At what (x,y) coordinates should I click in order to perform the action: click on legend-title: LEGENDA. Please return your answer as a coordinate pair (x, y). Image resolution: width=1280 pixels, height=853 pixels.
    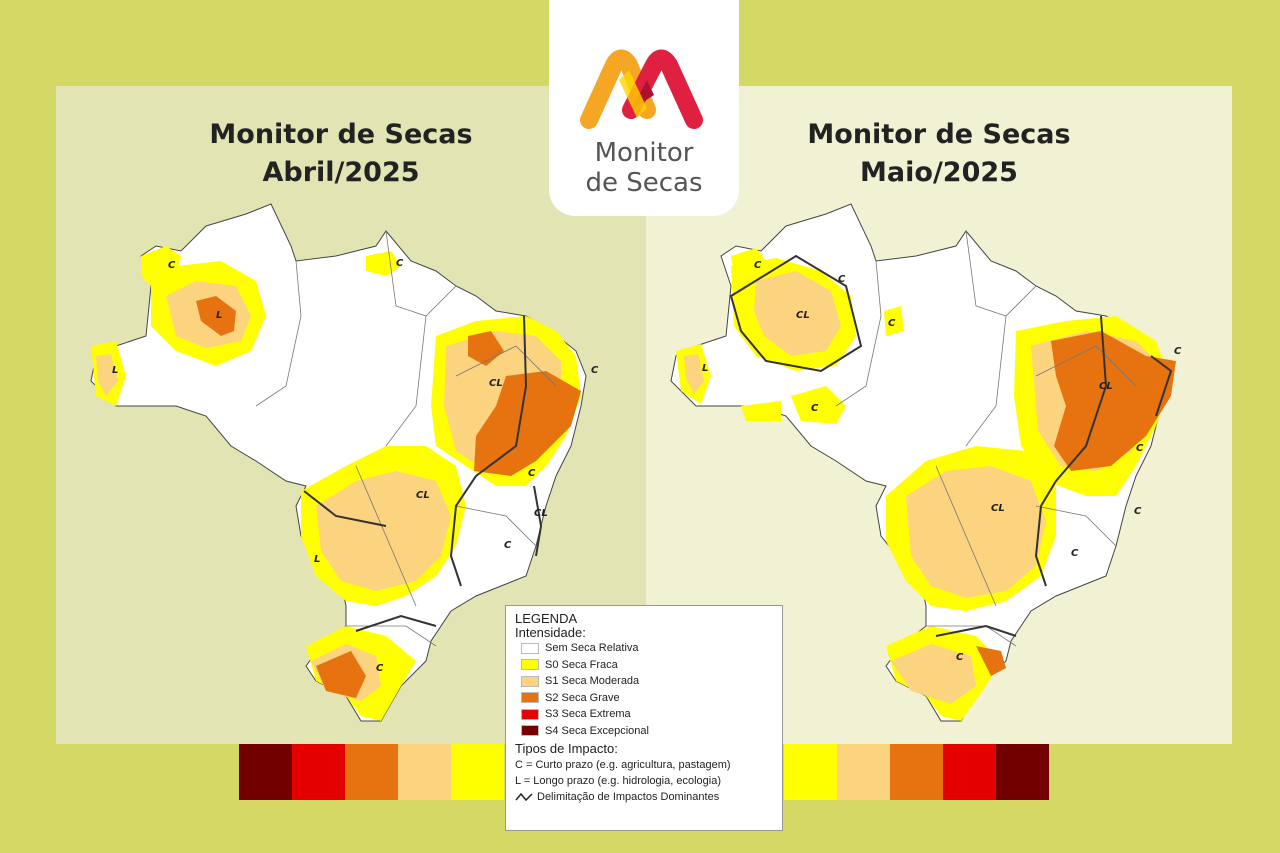
    Looking at the image, I should click on (546, 618).